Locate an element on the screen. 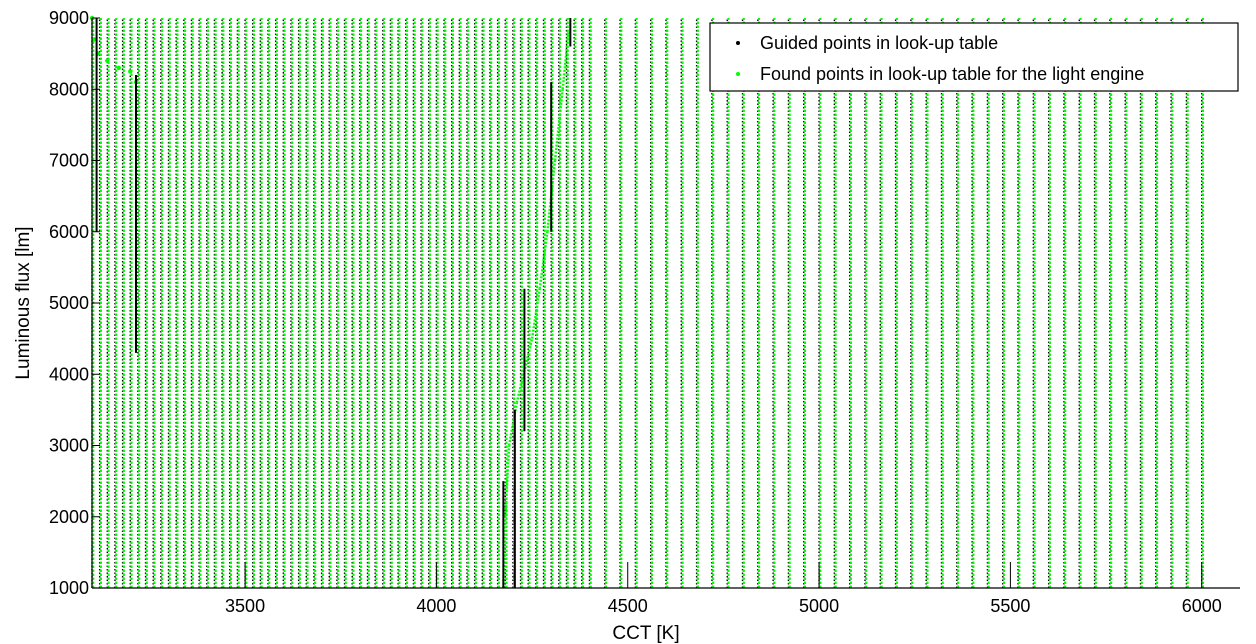 The image size is (1256, 644). x-tick-label: 6000 is located at coordinates (1202, 606).